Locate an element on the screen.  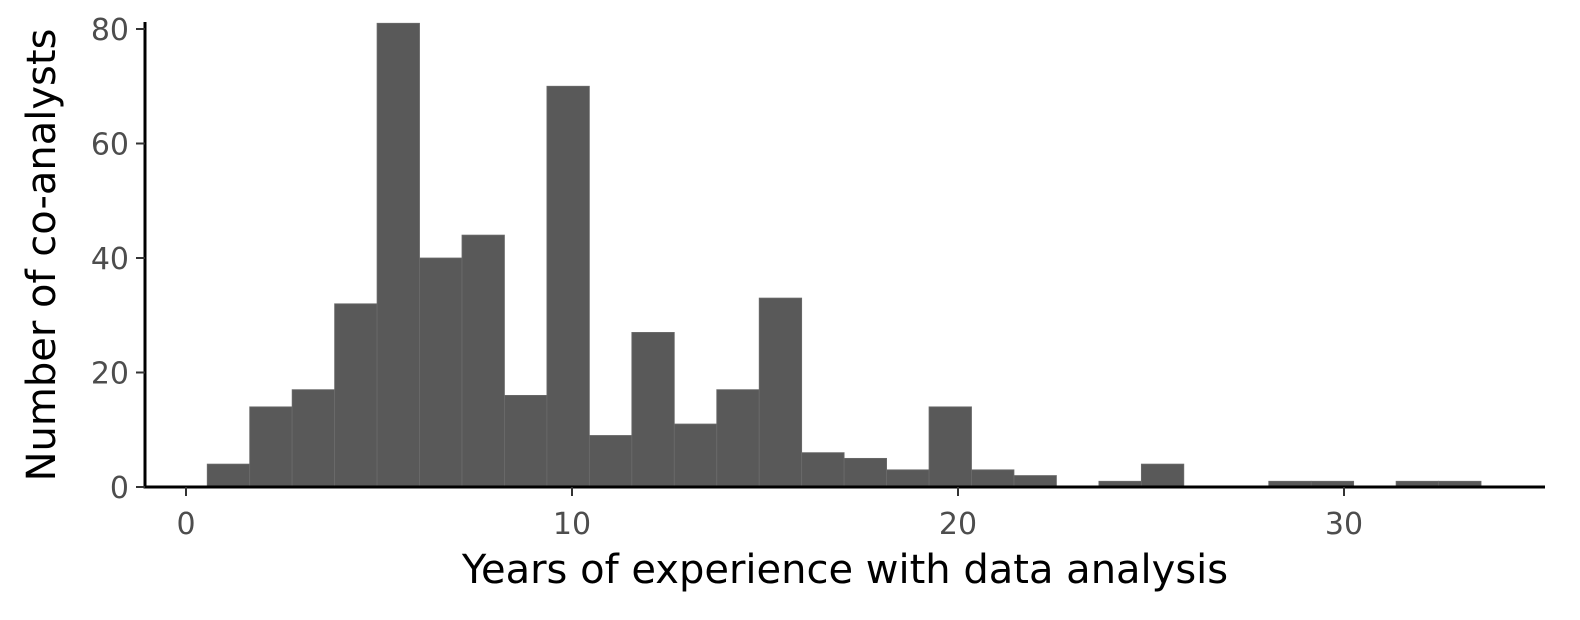
x-axis-ticks: 0 10 20 30 is located at coordinates (769, 514).